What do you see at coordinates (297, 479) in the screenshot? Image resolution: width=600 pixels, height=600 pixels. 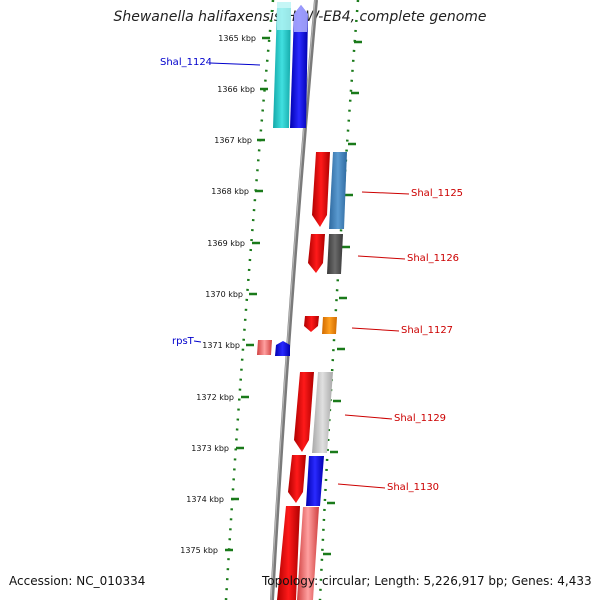 I see `feature-shal1130-left` at bounding box center [297, 479].